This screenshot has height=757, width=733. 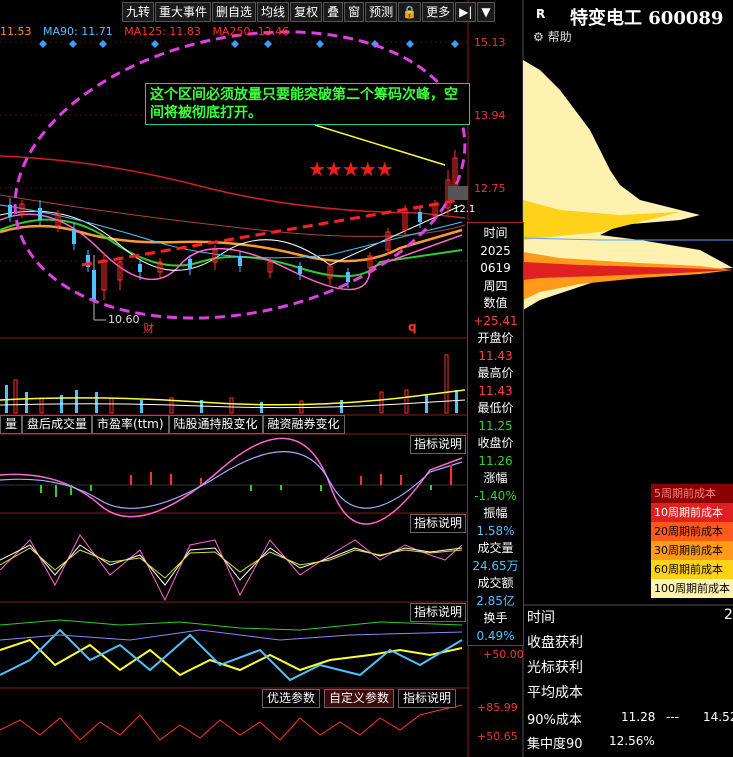 I want to click on stat-cost90-high: 14.52, so click(x=718, y=717).